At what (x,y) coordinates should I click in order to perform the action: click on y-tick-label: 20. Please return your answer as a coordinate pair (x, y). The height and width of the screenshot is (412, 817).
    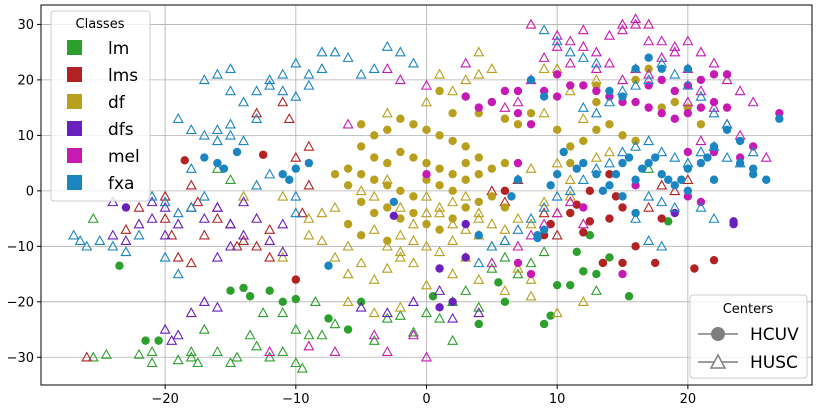
    Looking at the image, I should click on (25, 80).